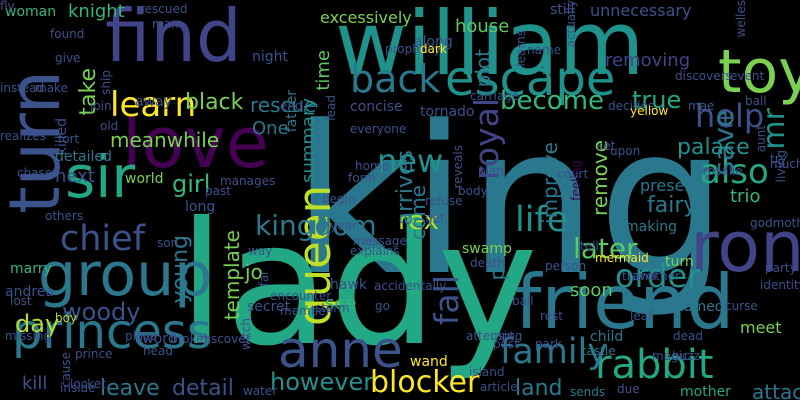 The height and width of the screenshot is (400, 800). I want to click on cloud-word: go, so click(382, 306).